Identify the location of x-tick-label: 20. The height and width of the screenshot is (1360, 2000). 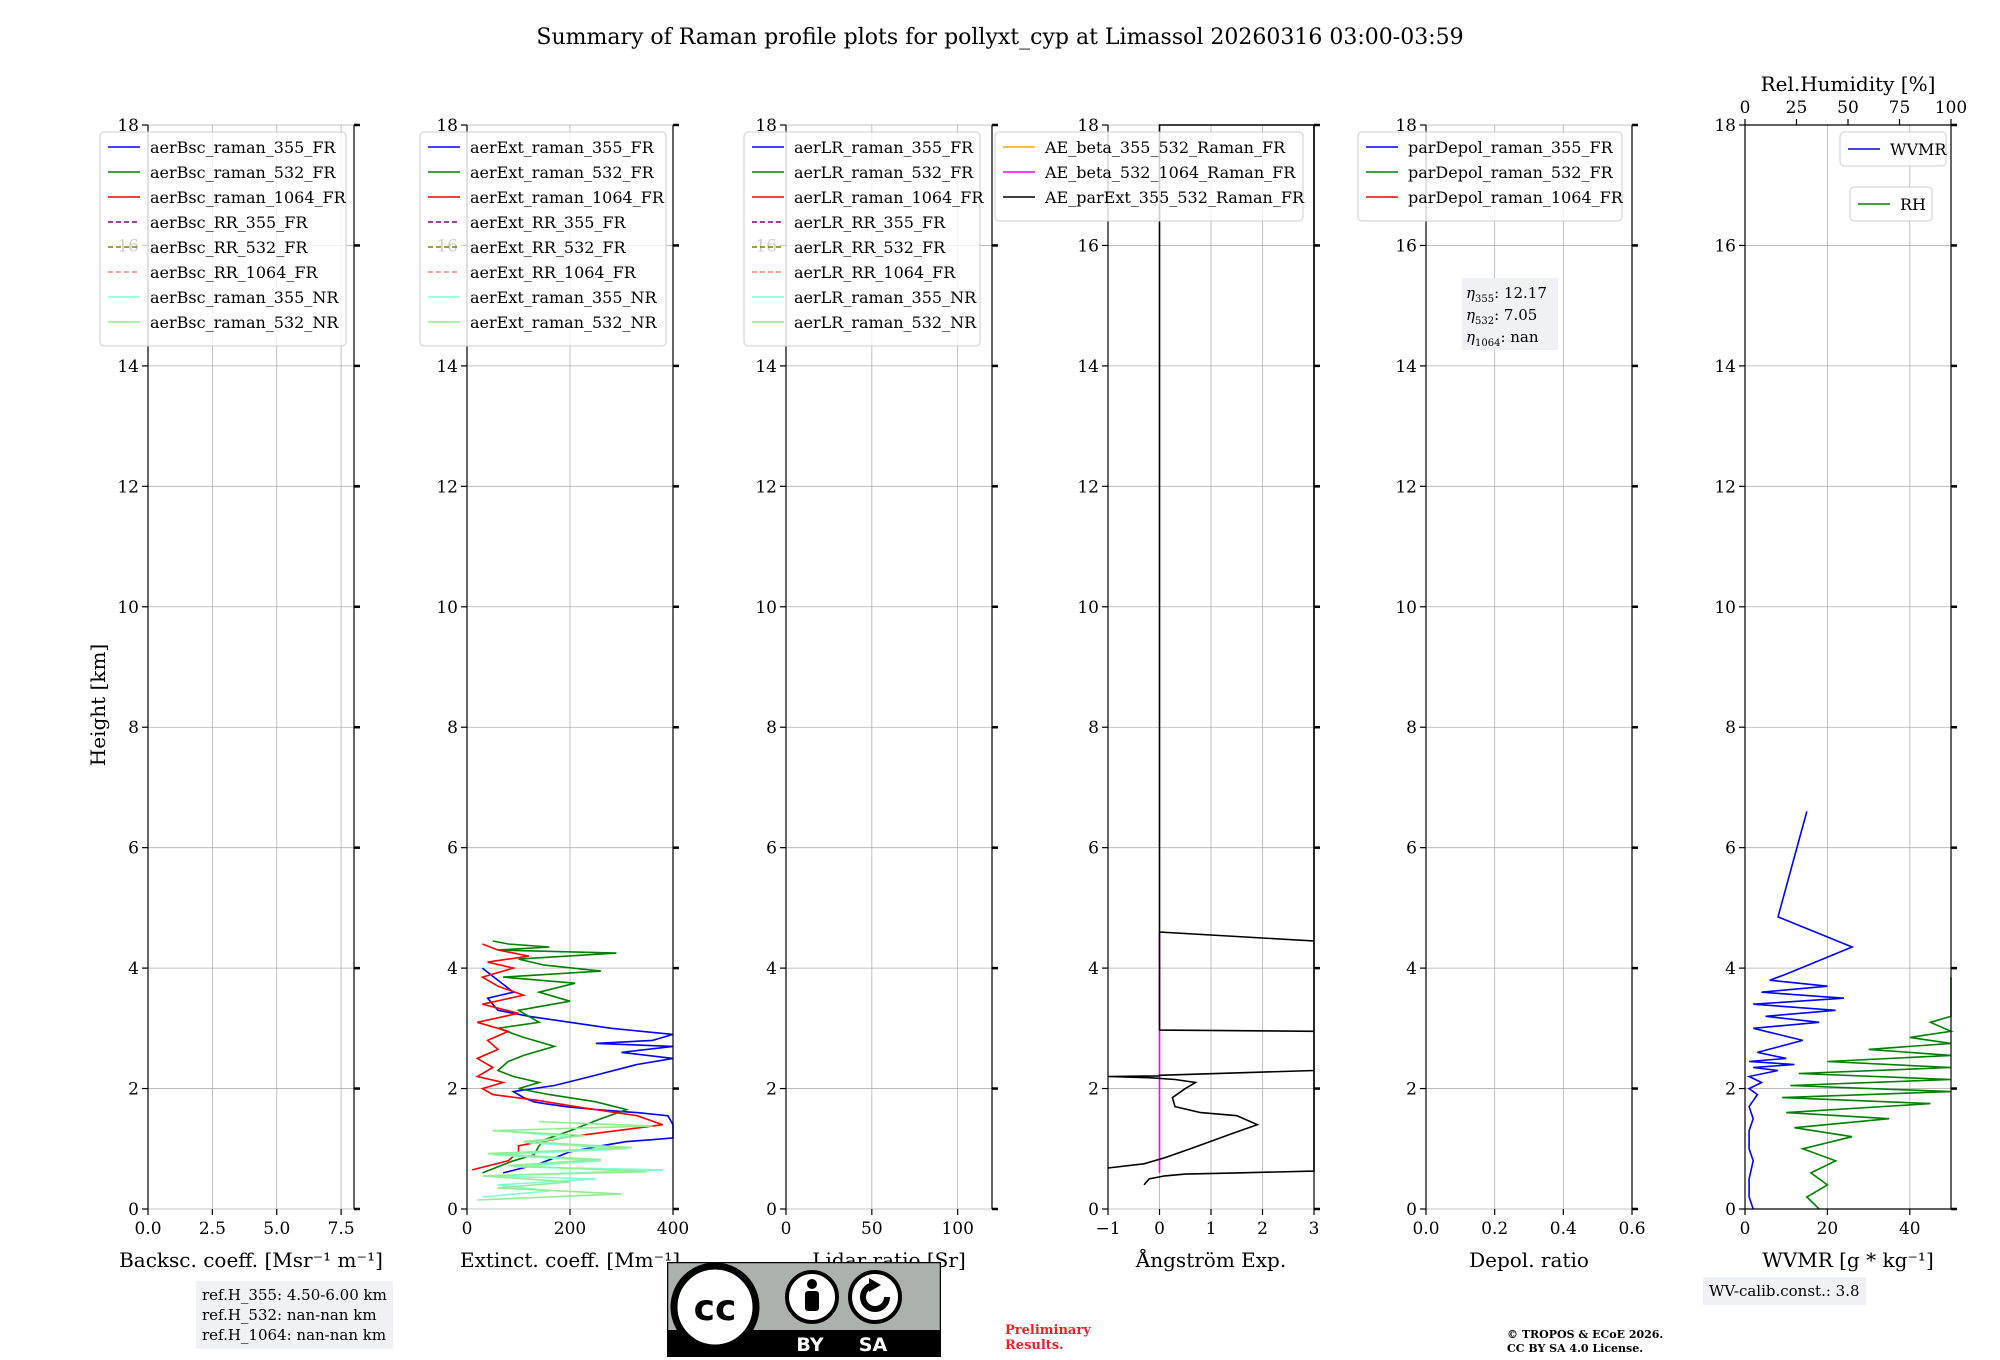
(1828, 1229).